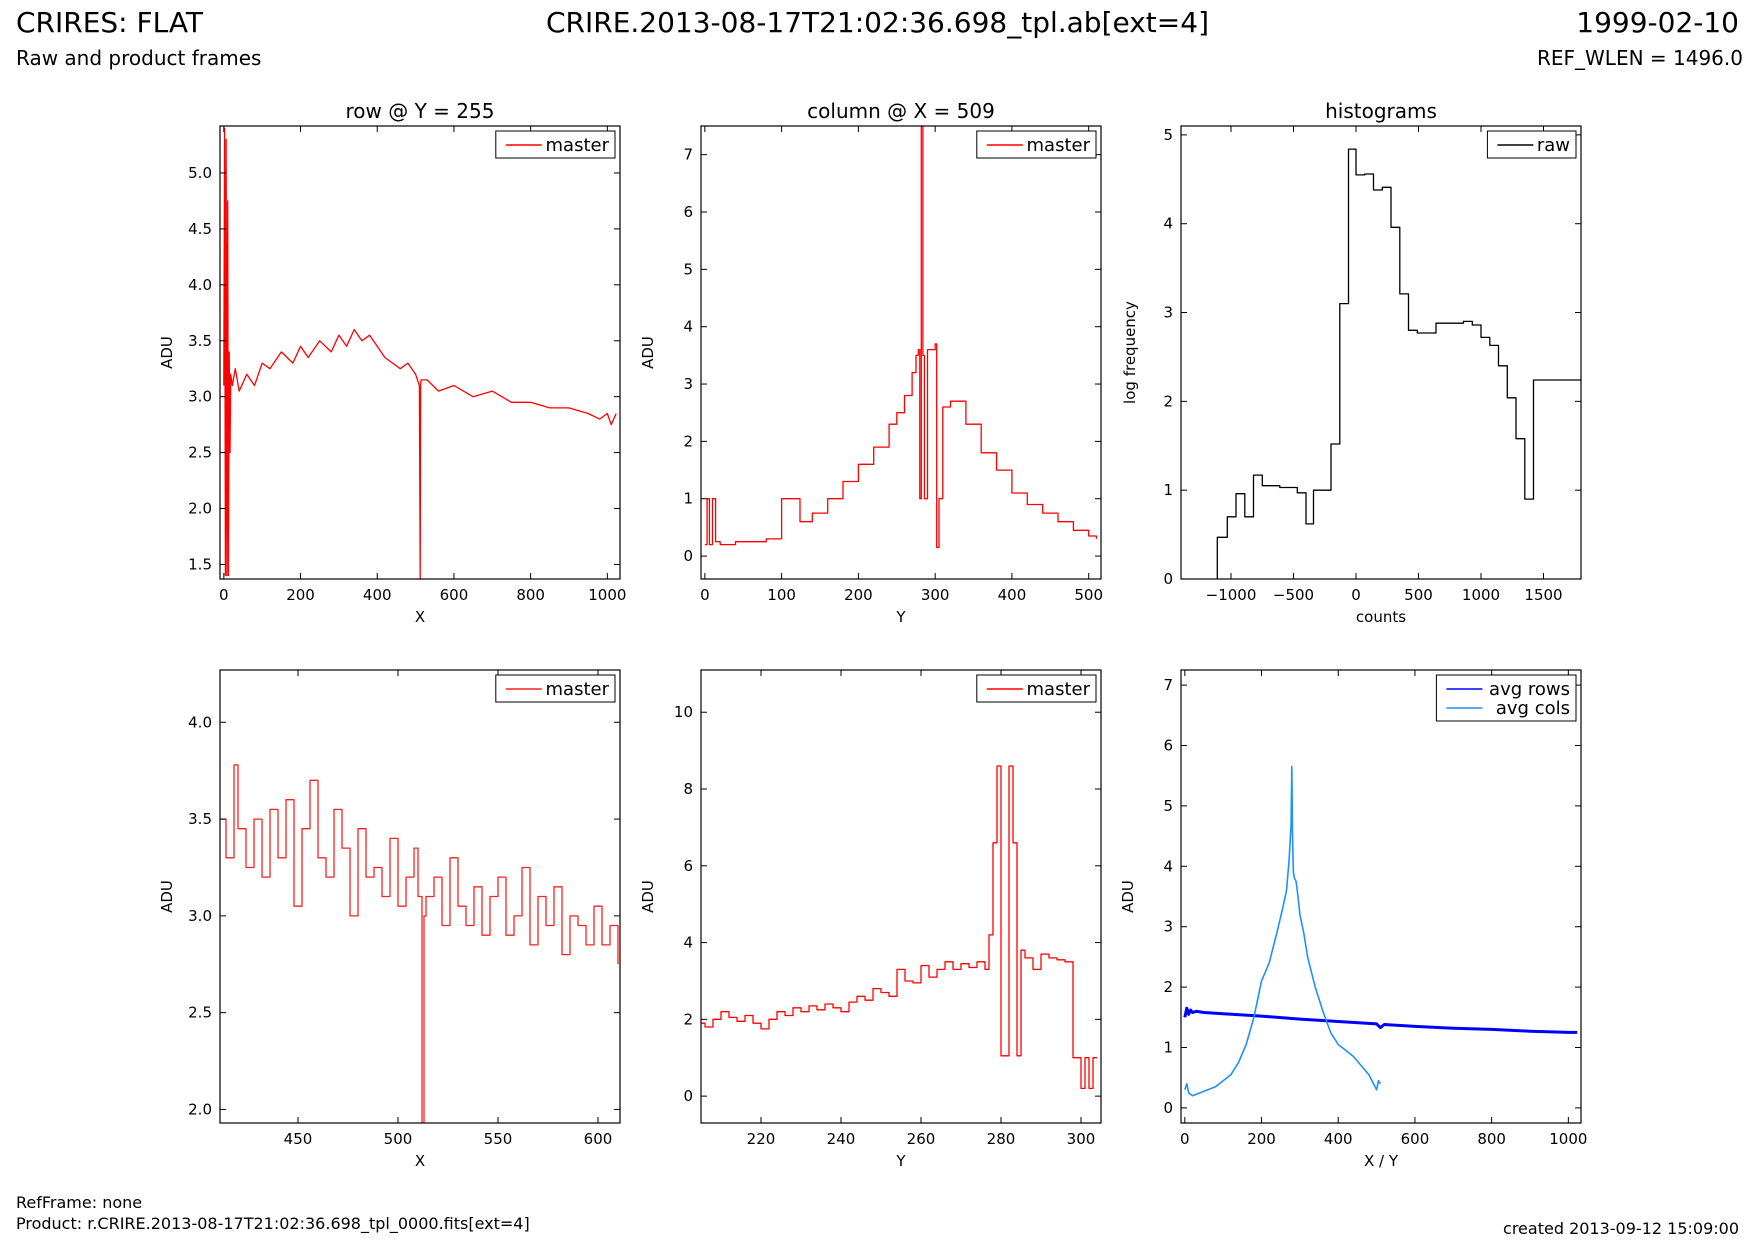  I want to click on series-line-avg-rows, so click(1380, 1020).